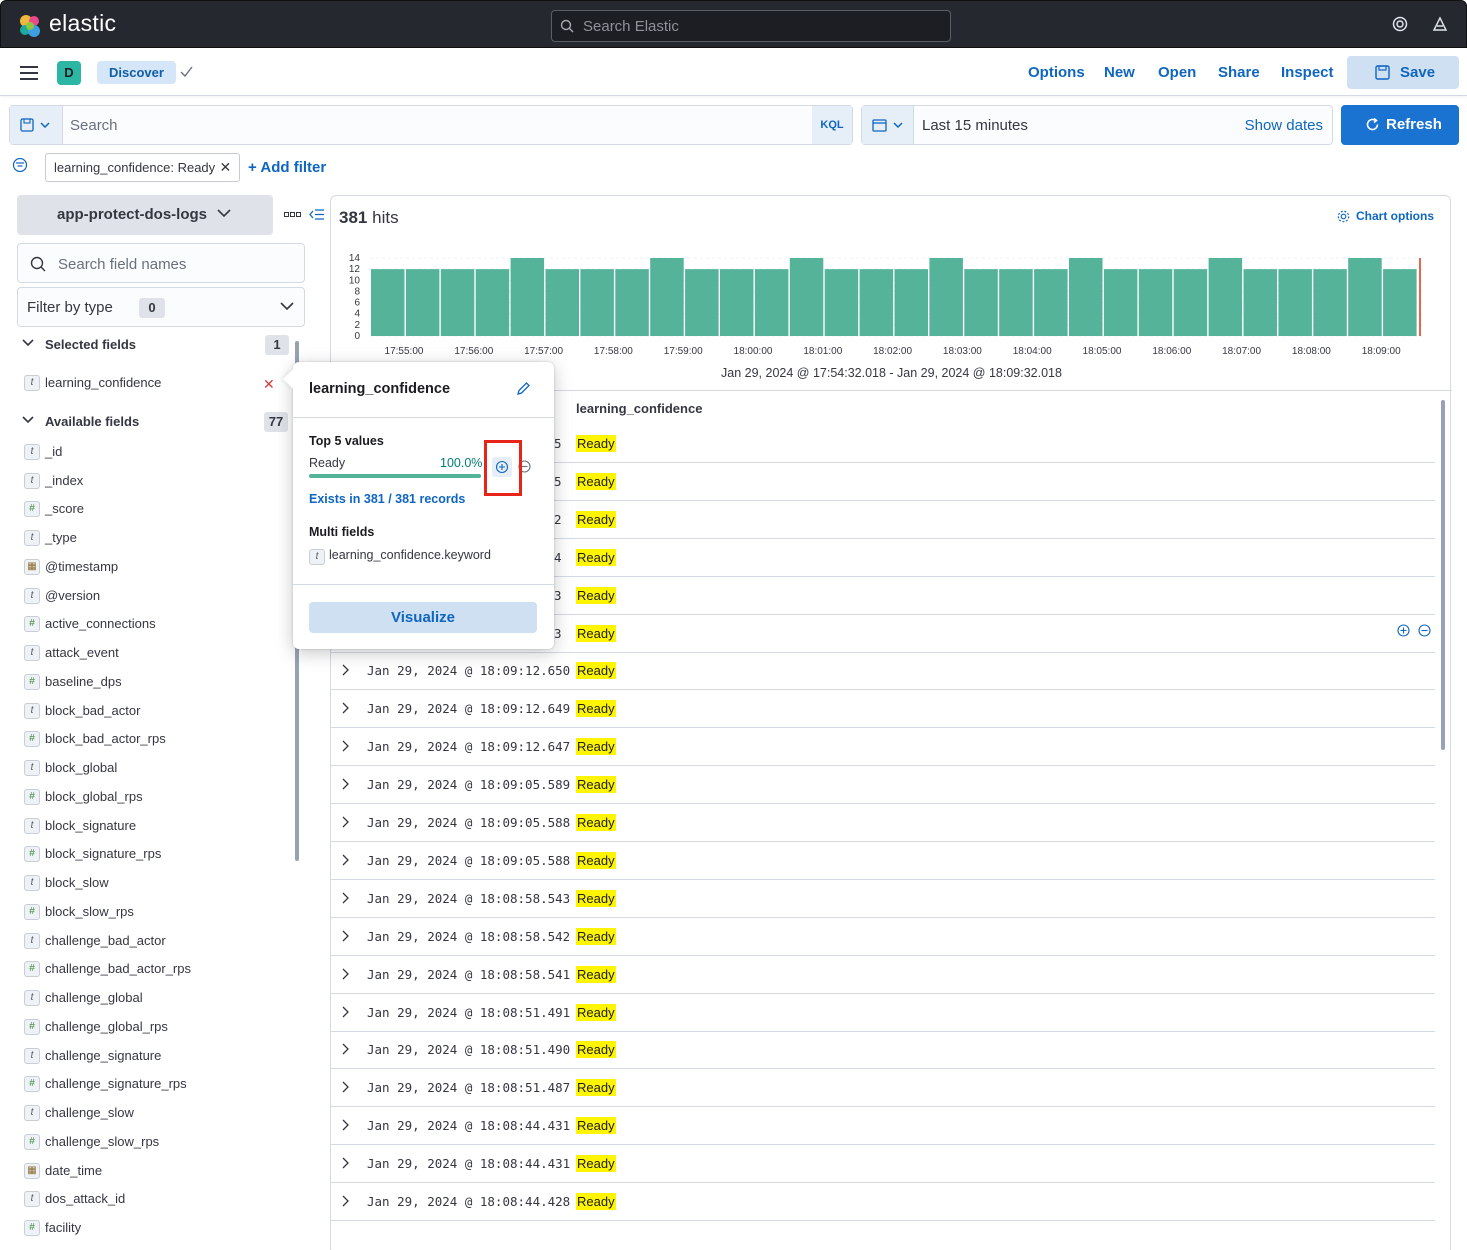 The height and width of the screenshot is (1250, 1467). Describe the element at coordinates (883, 785) in the screenshot. I see `table-row: Jan 29, 2024 @ 18:09:05.589 Ready` at that location.